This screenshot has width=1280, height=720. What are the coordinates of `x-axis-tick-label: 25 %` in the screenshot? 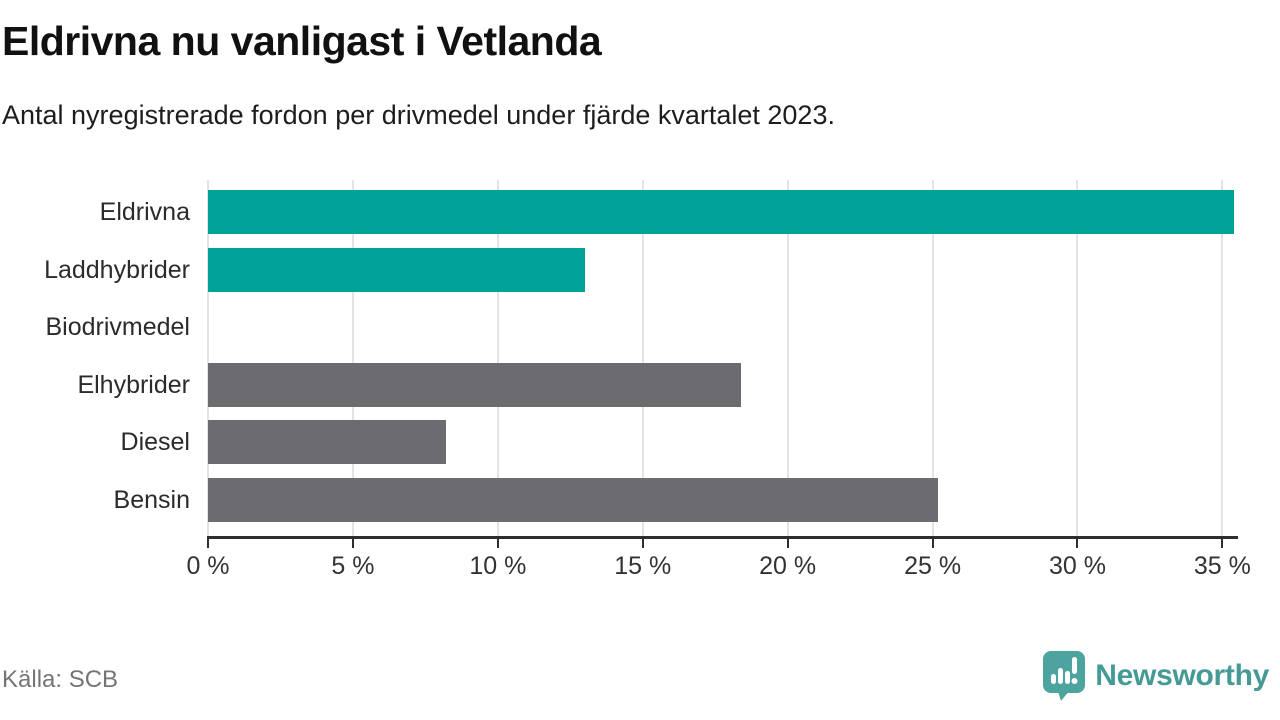 It's located at (933, 566).